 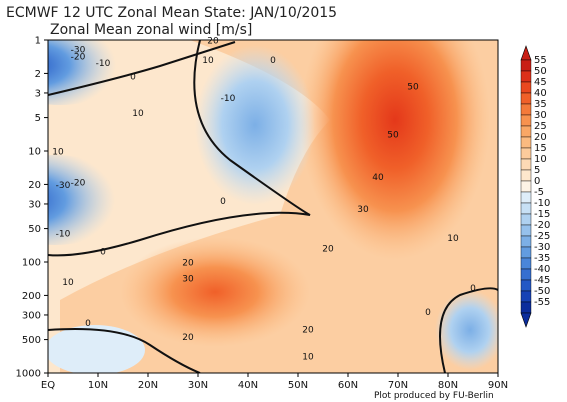 I want to click on colorbar-label: -10, so click(x=542, y=203).